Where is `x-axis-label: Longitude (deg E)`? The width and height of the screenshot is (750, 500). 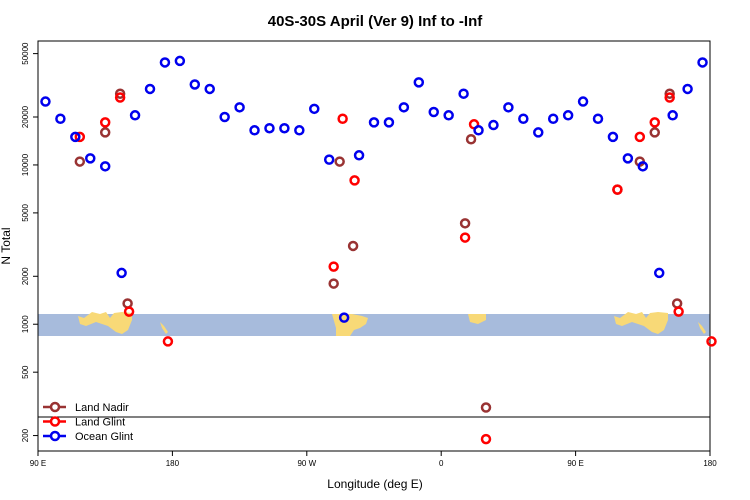
x-axis-label: Longitude (deg E) is located at coordinates (374, 484).